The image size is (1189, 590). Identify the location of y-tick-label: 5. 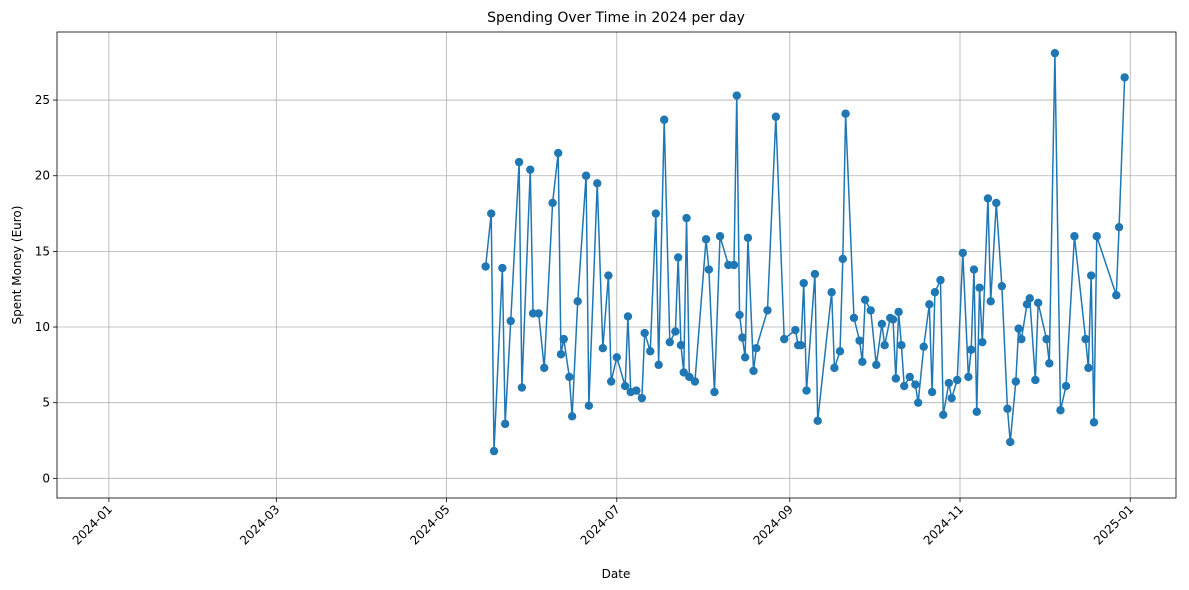
(46, 403).